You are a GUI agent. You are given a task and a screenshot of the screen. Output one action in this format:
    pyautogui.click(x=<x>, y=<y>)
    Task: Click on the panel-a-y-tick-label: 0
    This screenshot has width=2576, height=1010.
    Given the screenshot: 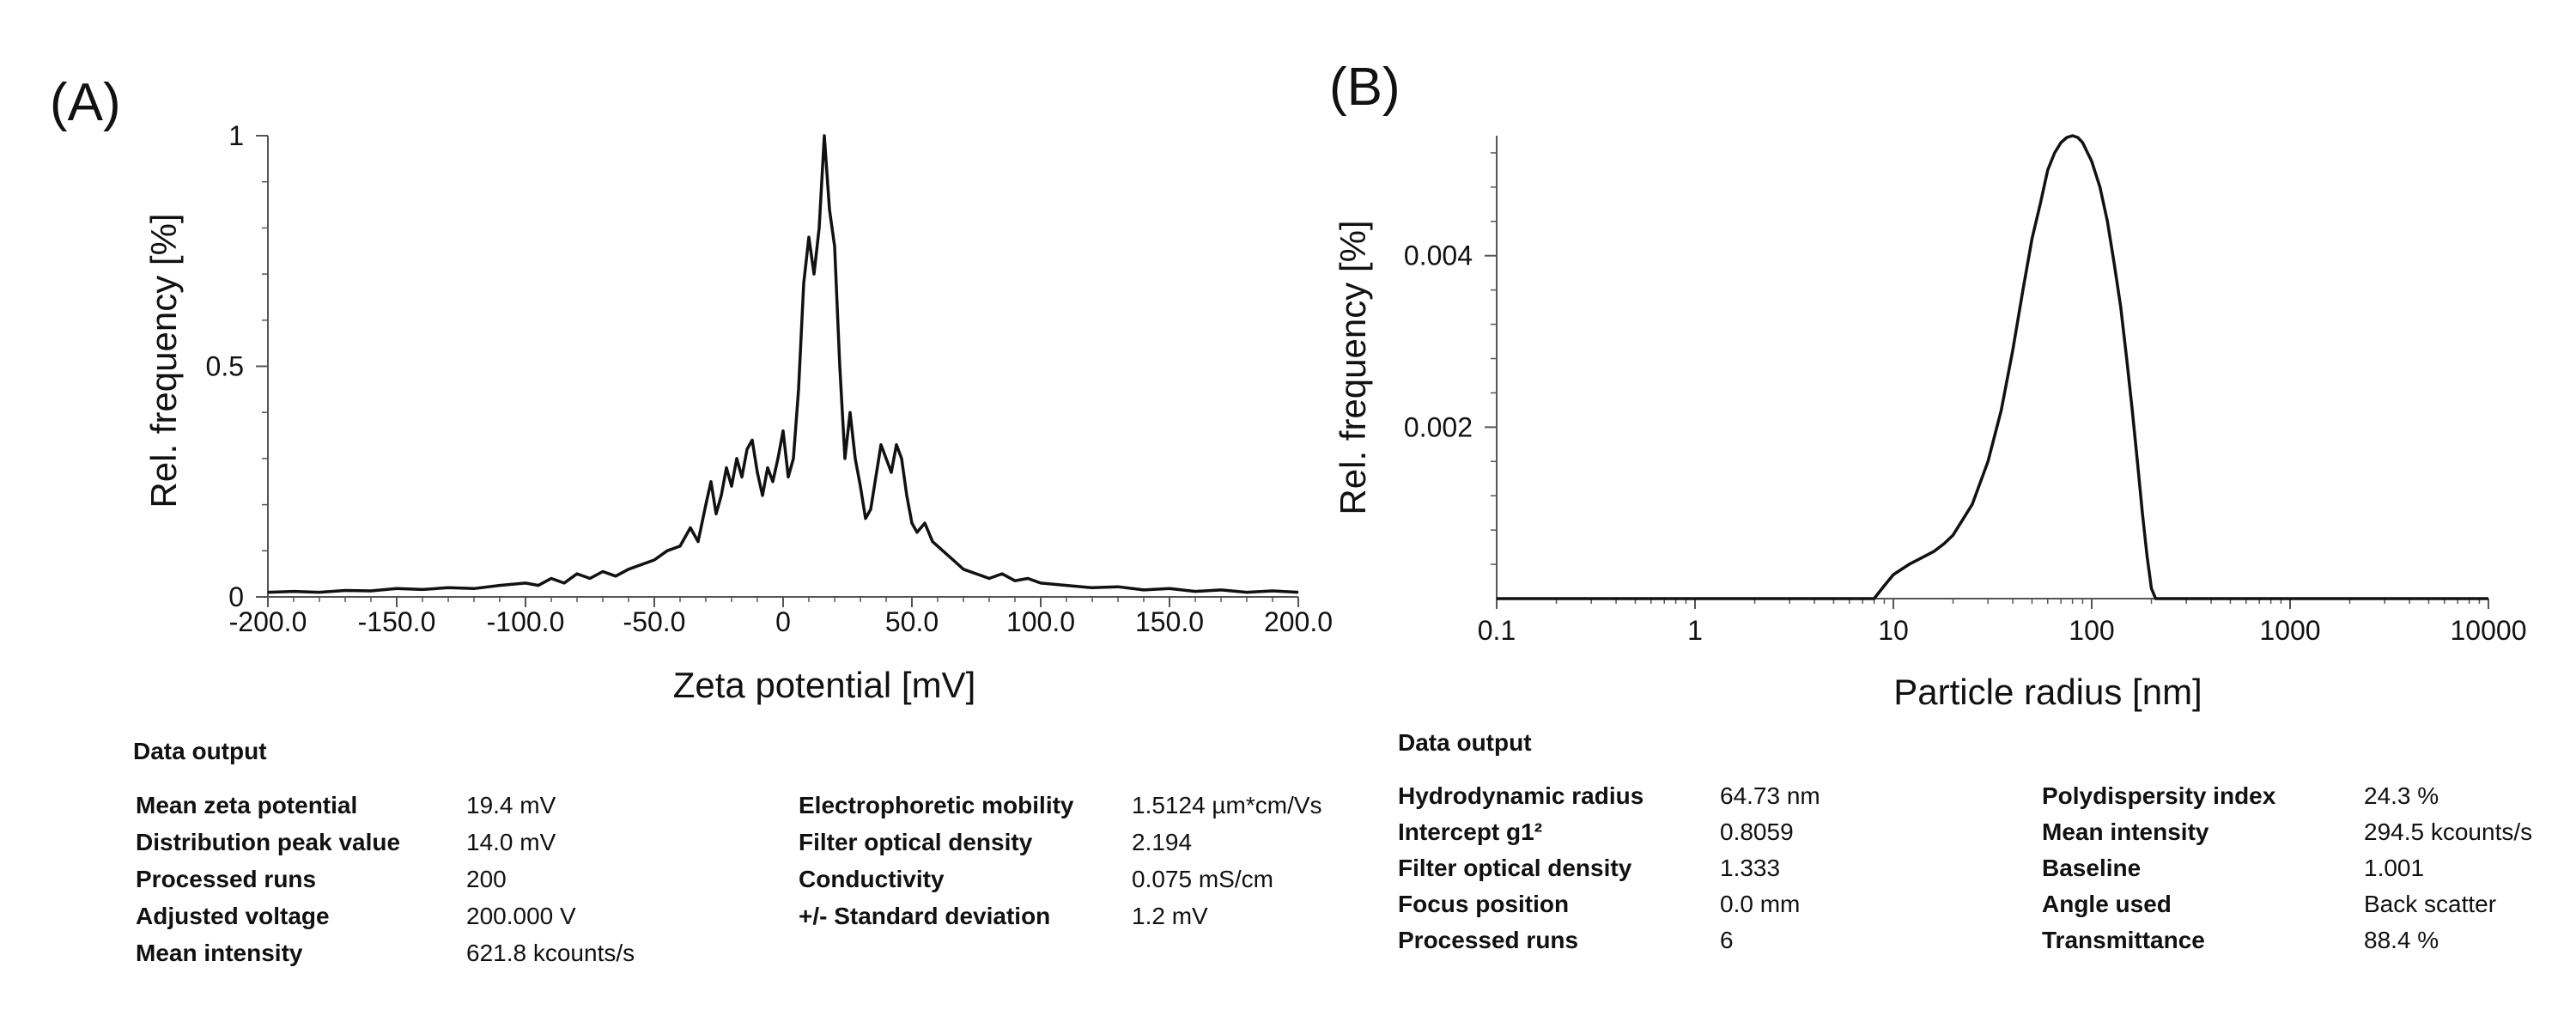 What is the action you would take?
    pyautogui.click(x=236, y=596)
    